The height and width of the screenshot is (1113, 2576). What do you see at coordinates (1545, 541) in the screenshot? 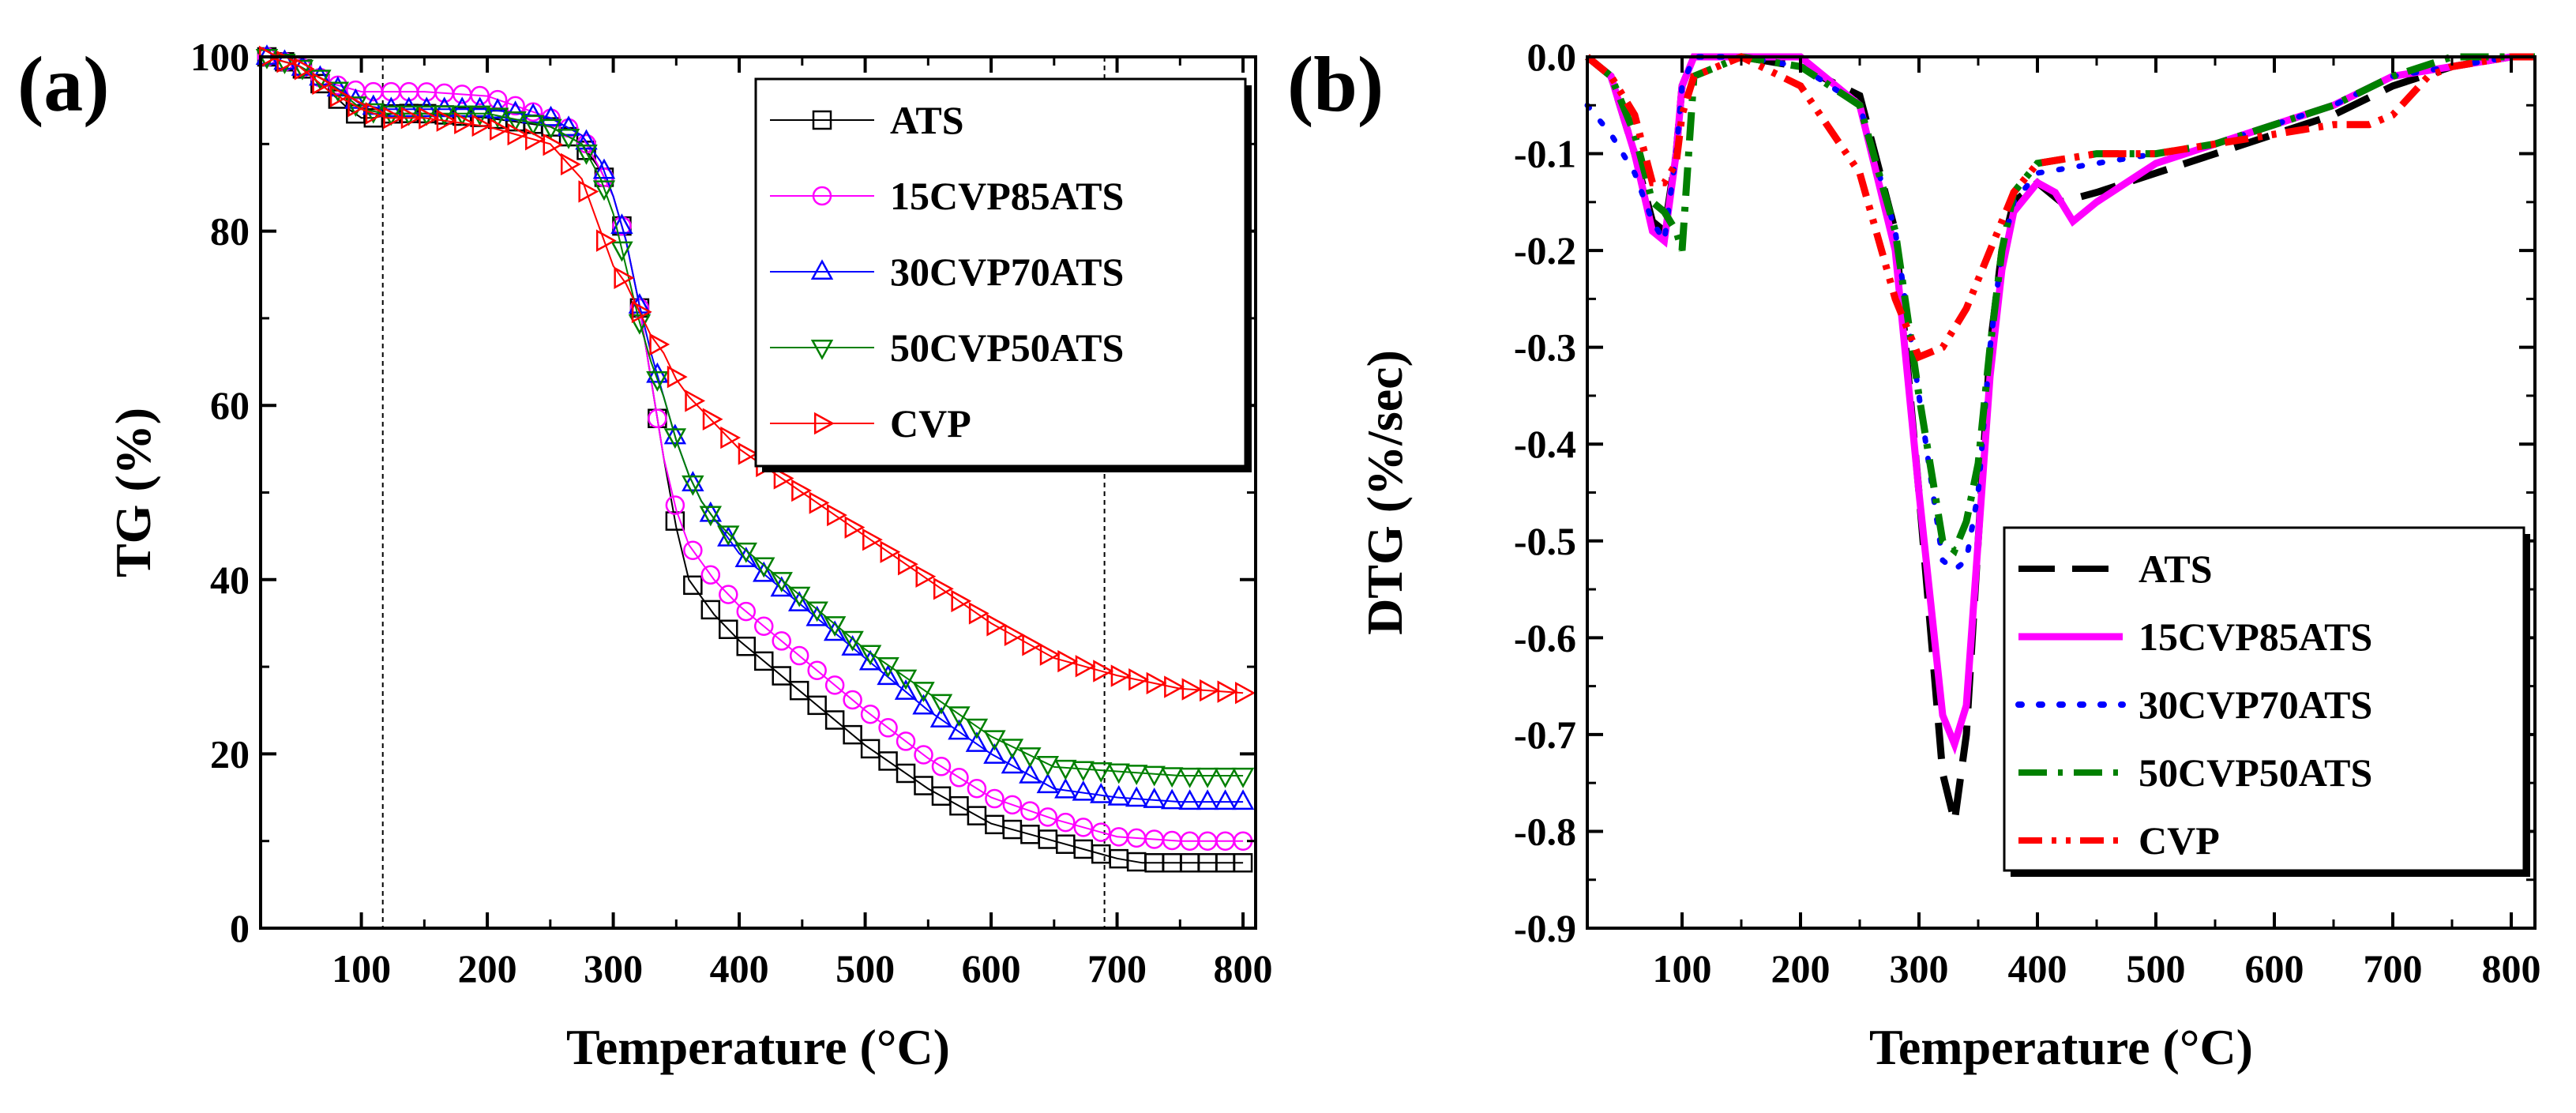
I see `y-tick-label: -0.5` at bounding box center [1545, 541].